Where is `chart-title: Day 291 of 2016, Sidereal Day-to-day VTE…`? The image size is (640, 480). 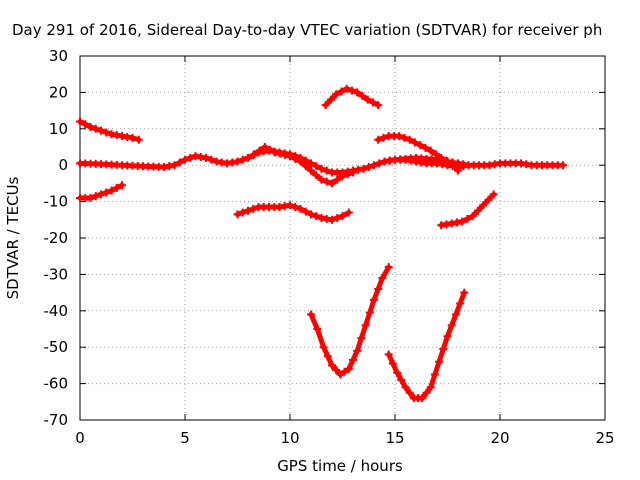
chart-title: Day 291 of 2016, Sidereal Day-to-day VTE… is located at coordinates (307, 30).